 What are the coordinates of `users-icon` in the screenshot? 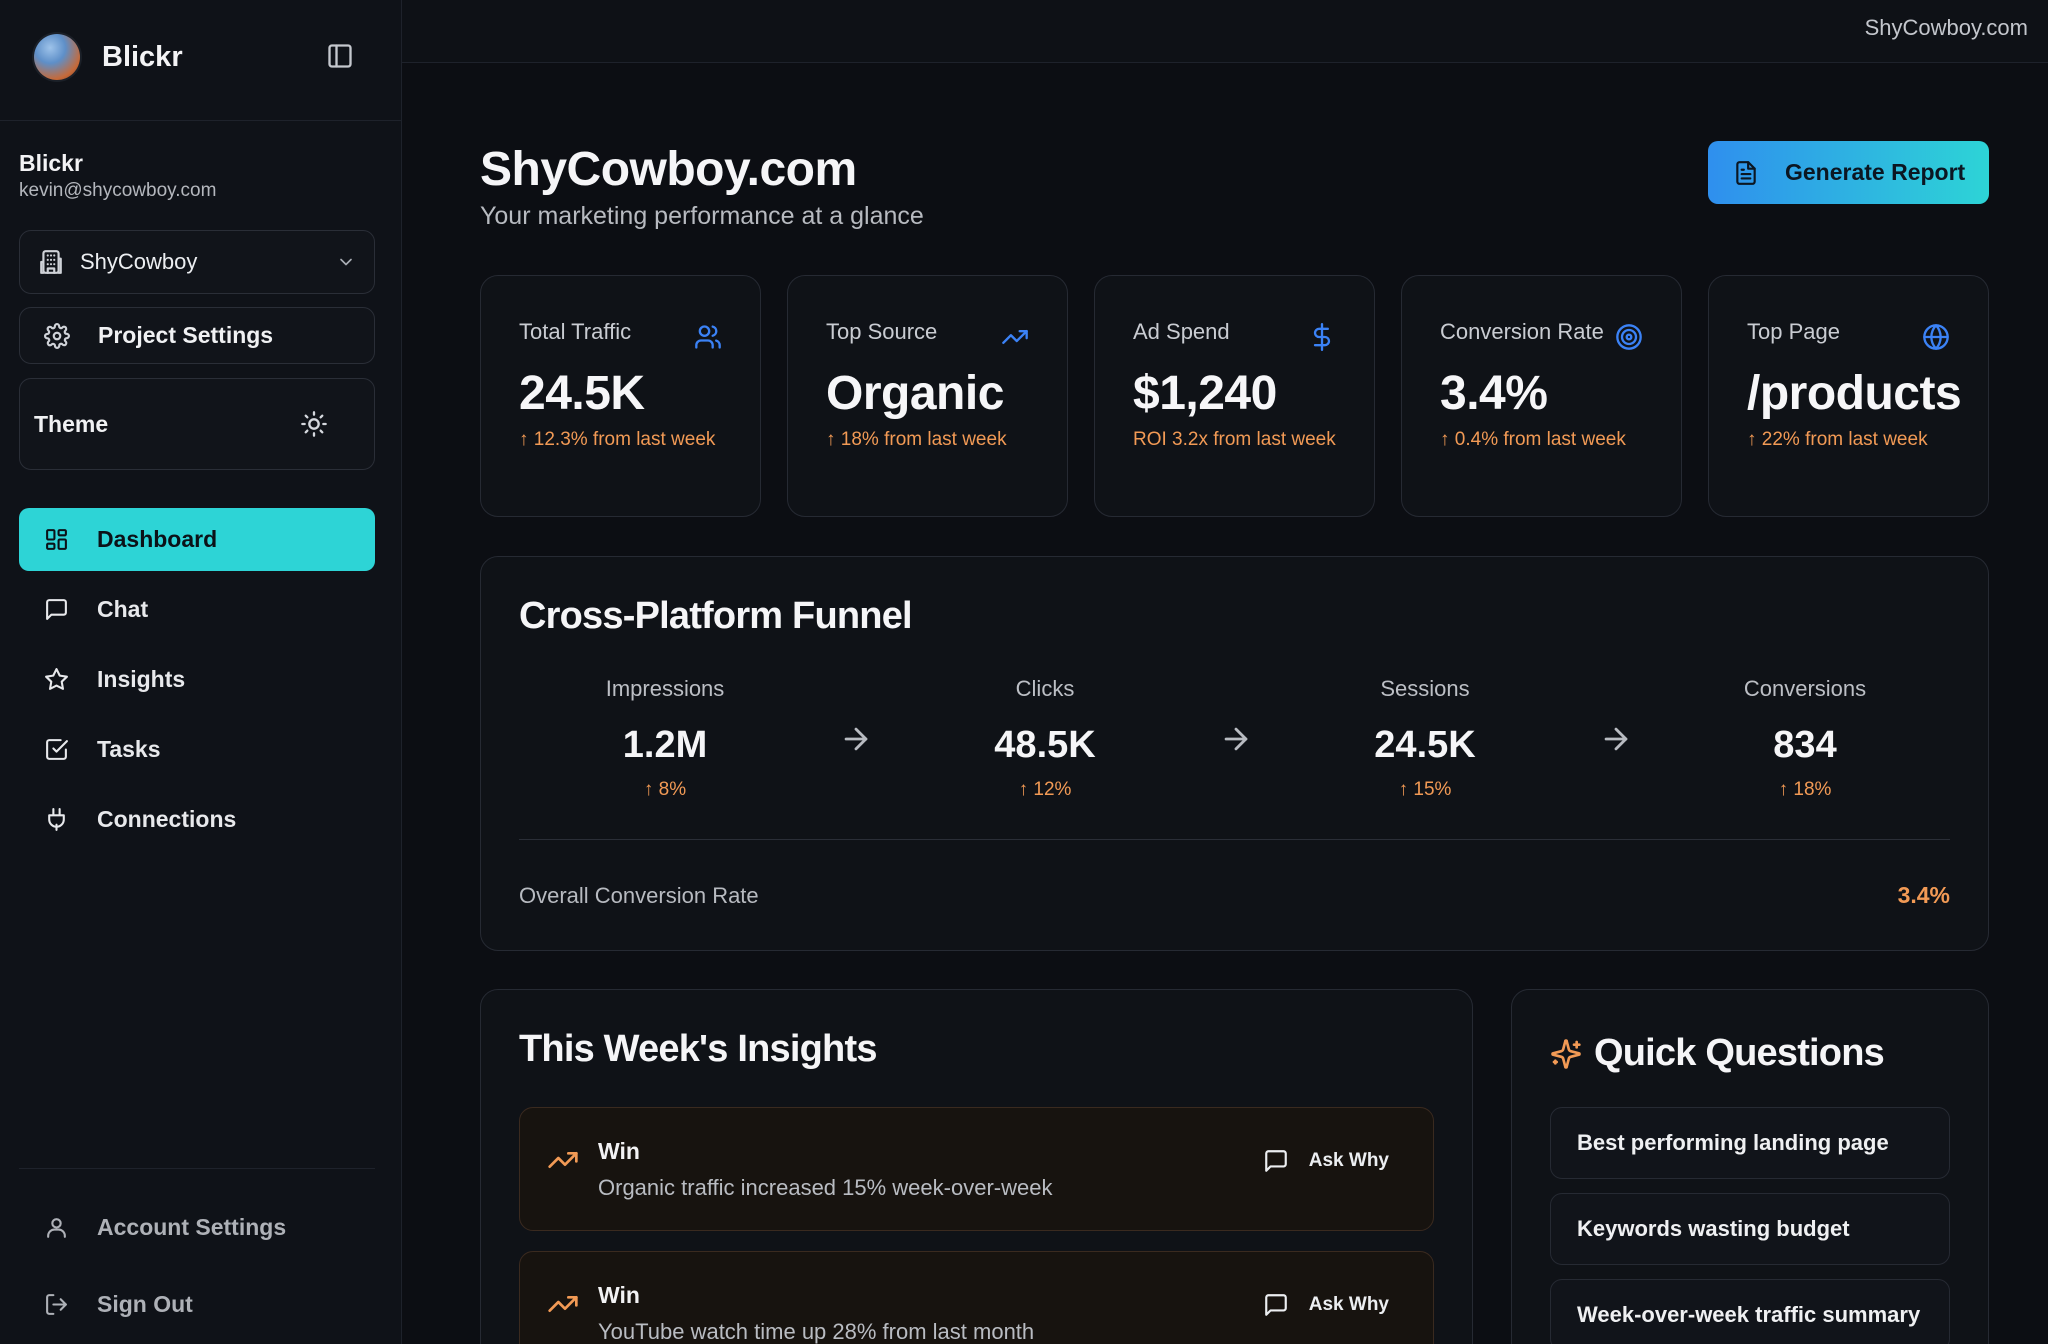 It's located at (708, 337).